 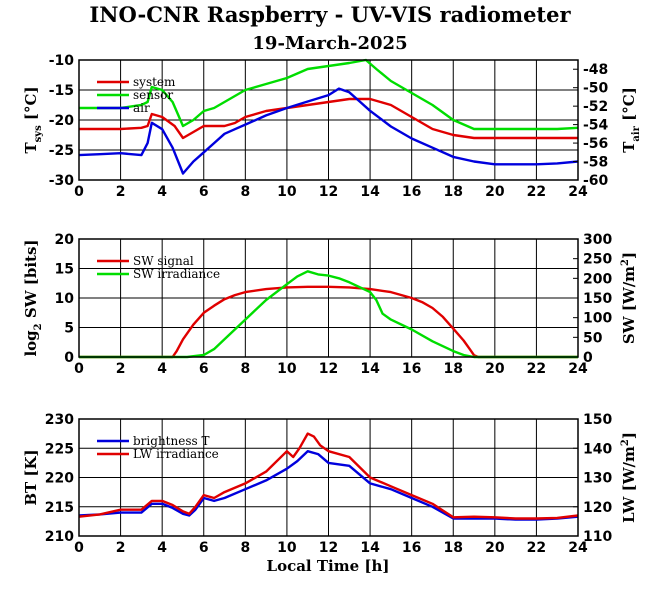 I want to click on y-right-tick-label: 200, so click(x=597, y=279).